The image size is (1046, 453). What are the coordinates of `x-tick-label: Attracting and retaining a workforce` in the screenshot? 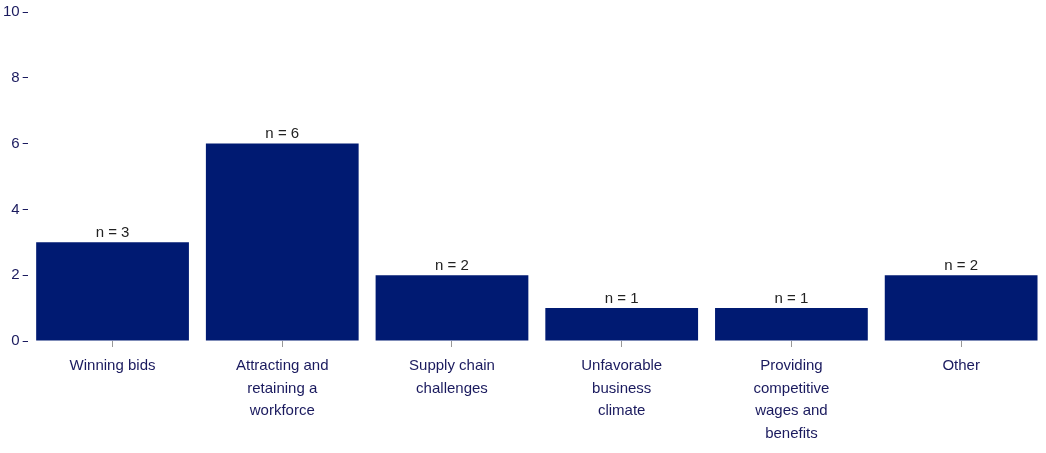 It's located at (282, 387).